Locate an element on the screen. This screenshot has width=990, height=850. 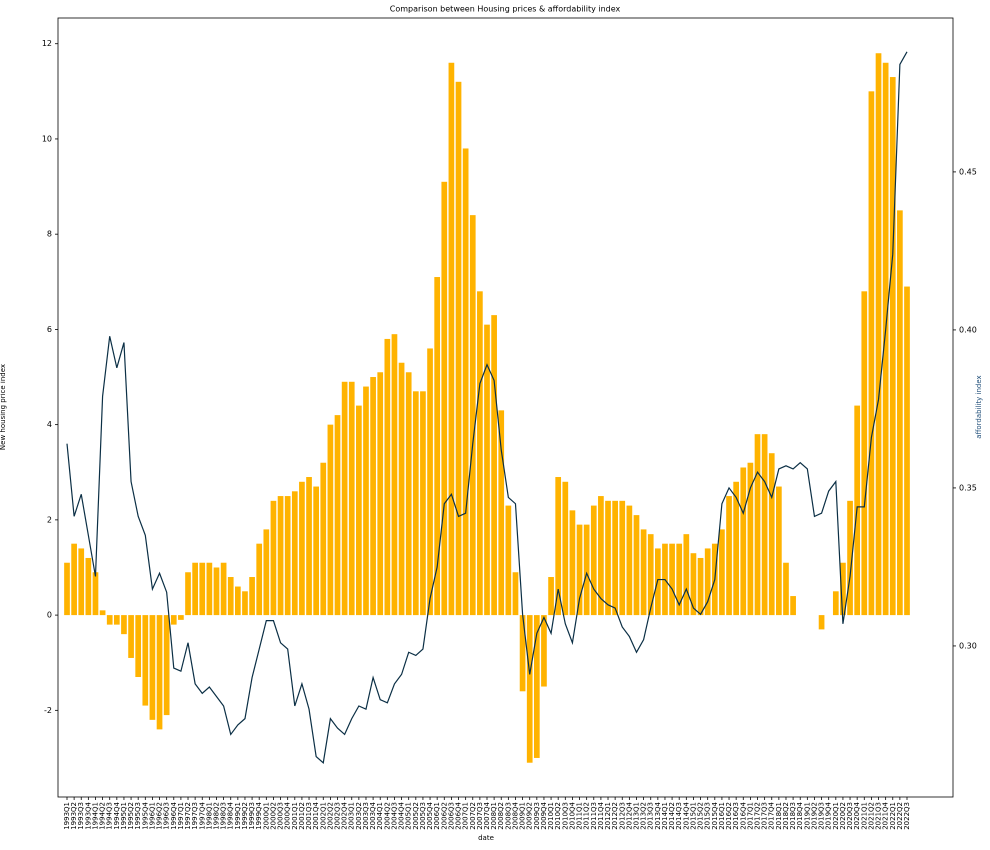
x-tick-label: 2018Q1 is located at coordinates (779, 816).